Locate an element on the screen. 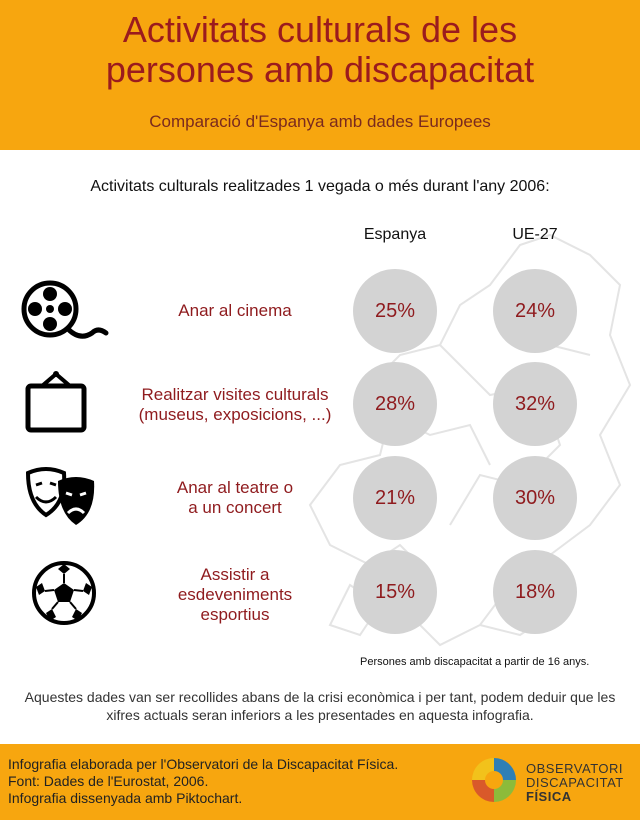 Image resolution: width=640 pixels, height=820 pixels. row-label-sports-line1: Assistir a is located at coordinates (235, 574).